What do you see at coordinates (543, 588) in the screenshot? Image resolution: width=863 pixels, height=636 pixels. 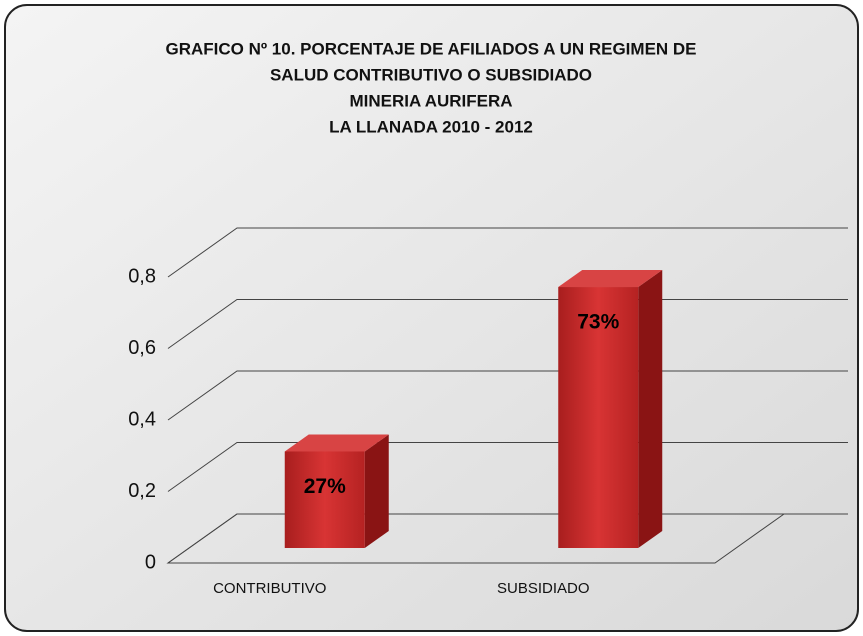 I see `x-tick-label: SUBSIDIADO` at bounding box center [543, 588].